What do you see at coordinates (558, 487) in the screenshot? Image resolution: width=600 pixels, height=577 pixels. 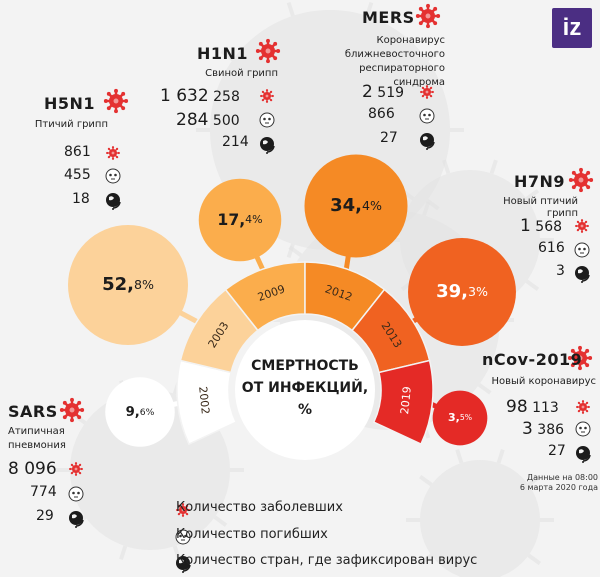 I see `note-line: 6 марта 2020 года` at bounding box center [558, 487].